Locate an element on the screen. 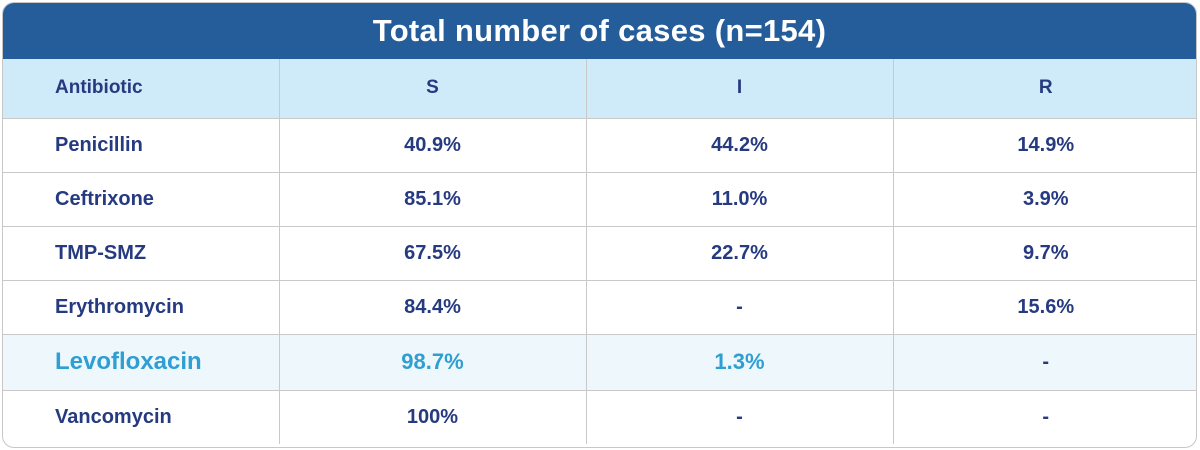 This screenshot has width=1200, height=450. antibiotic-name-cell: Penicillin is located at coordinates (141, 145).